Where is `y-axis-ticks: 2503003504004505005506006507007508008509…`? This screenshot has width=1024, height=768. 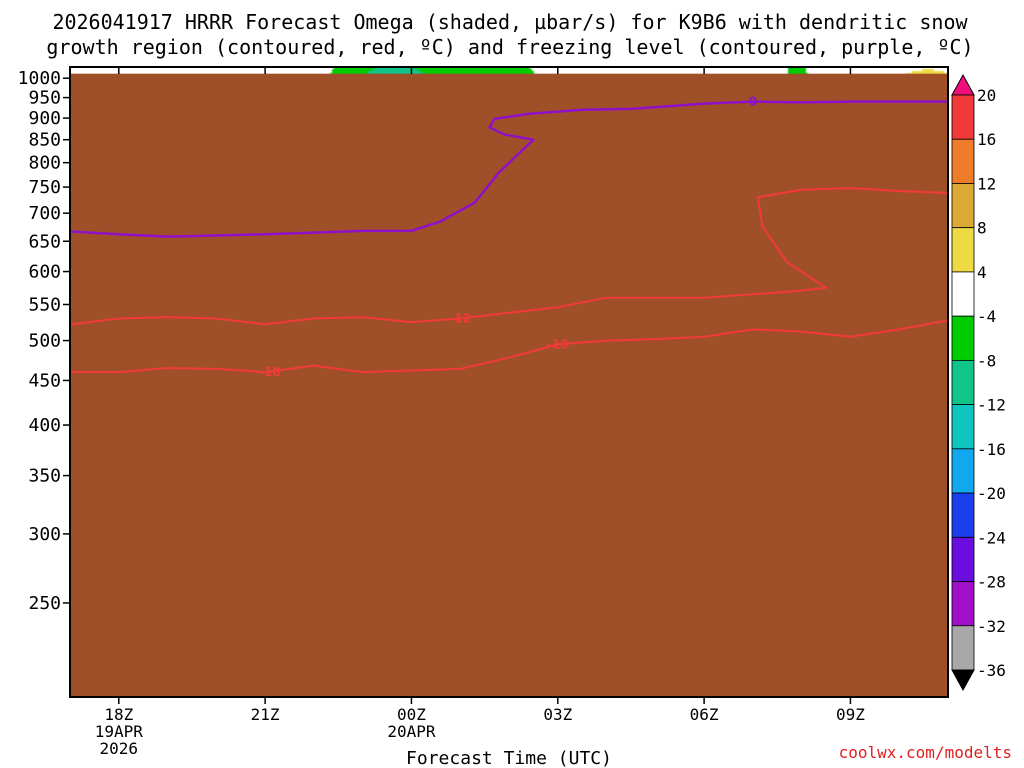 y-axis-ticks: 2503003504004505005506006507007508008509… is located at coordinates (44, 341).